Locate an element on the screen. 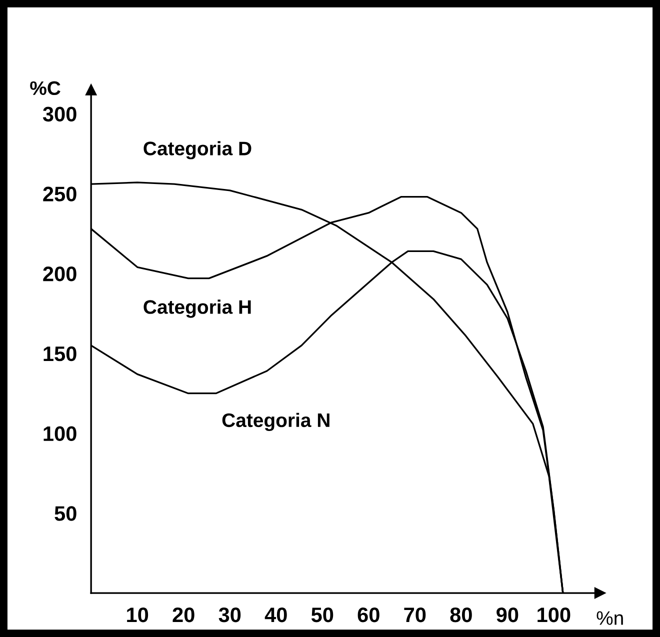 This screenshot has width=660, height=637. x-tick-label: 50 is located at coordinates (322, 614).